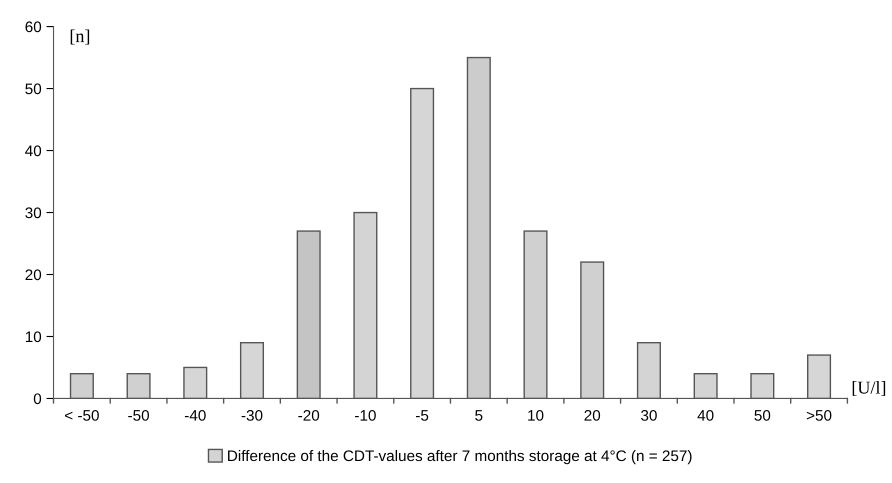 This screenshot has width=892, height=483. What do you see at coordinates (34, 336) in the screenshot?
I see `y-tick-label: 10` at bounding box center [34, 336].